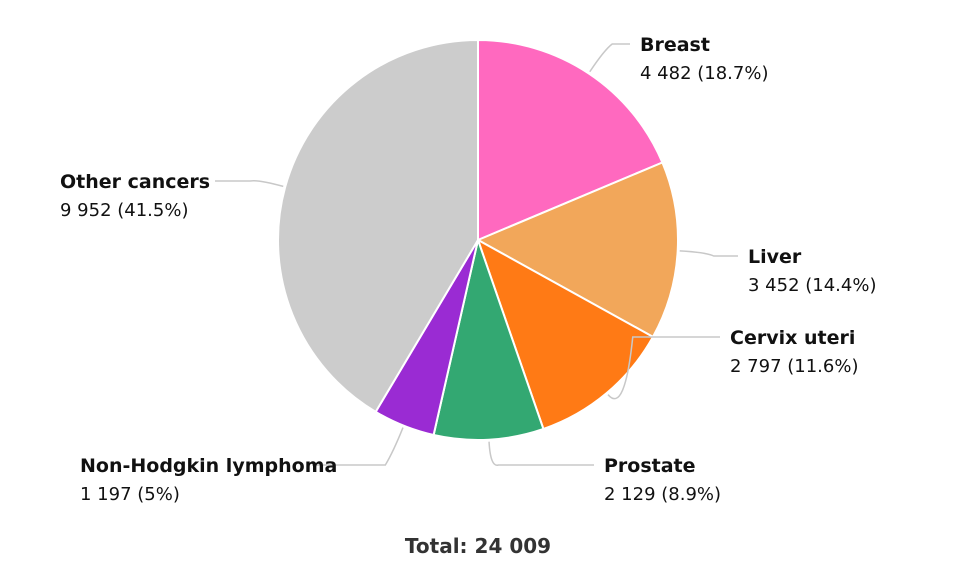 Image resolution: width=964 pixels, height=572 pixels. Describe the element at coordinates (565, 334) in the screenshot. I see `pie-slice-cervix` at that location.